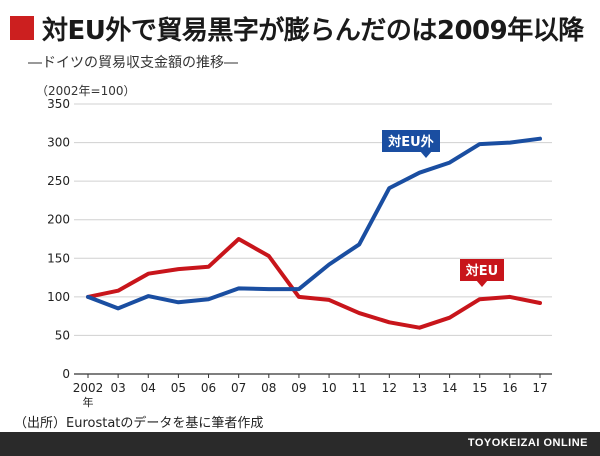 The height and width of the screenshot is (456, 600). Describe the element at coordinates (88, 388) in the screenshot. I see `x-tick-label: 2002` at that location.